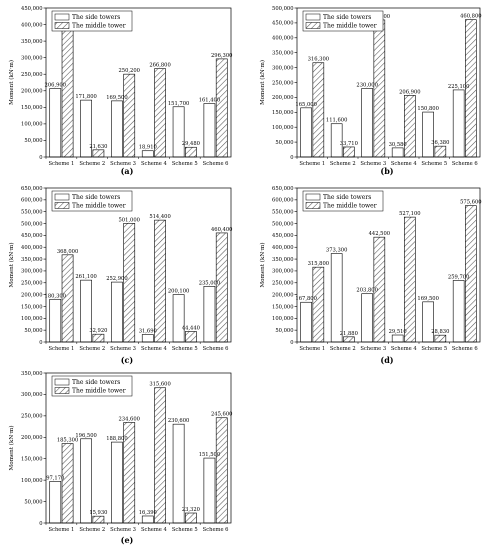 The image size is (488, 550). Describe the element at coordinates (386, 360) in the screenshot. I see `panel-label: (d)` at that location.